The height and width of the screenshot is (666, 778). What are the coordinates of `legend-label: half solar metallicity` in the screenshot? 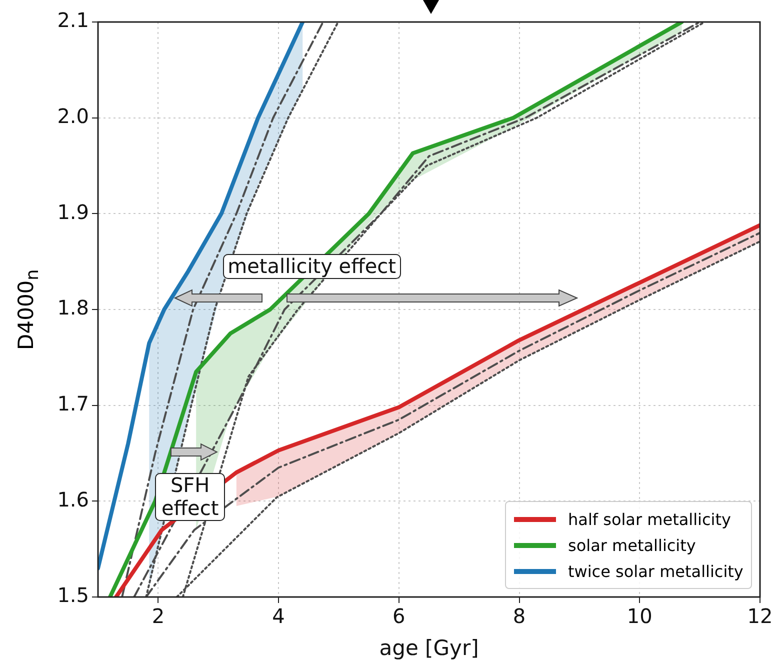 It's located at (649, 519).